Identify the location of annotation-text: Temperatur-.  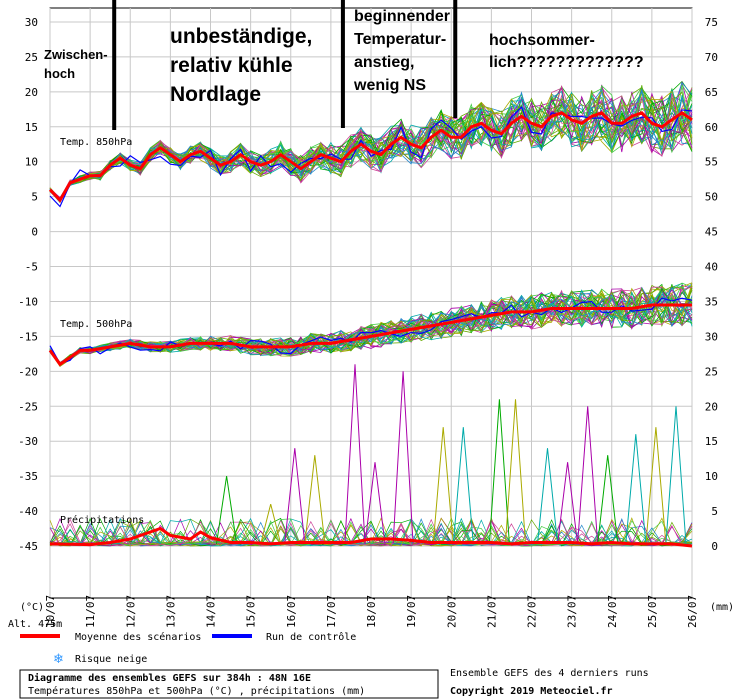
(400, 39).